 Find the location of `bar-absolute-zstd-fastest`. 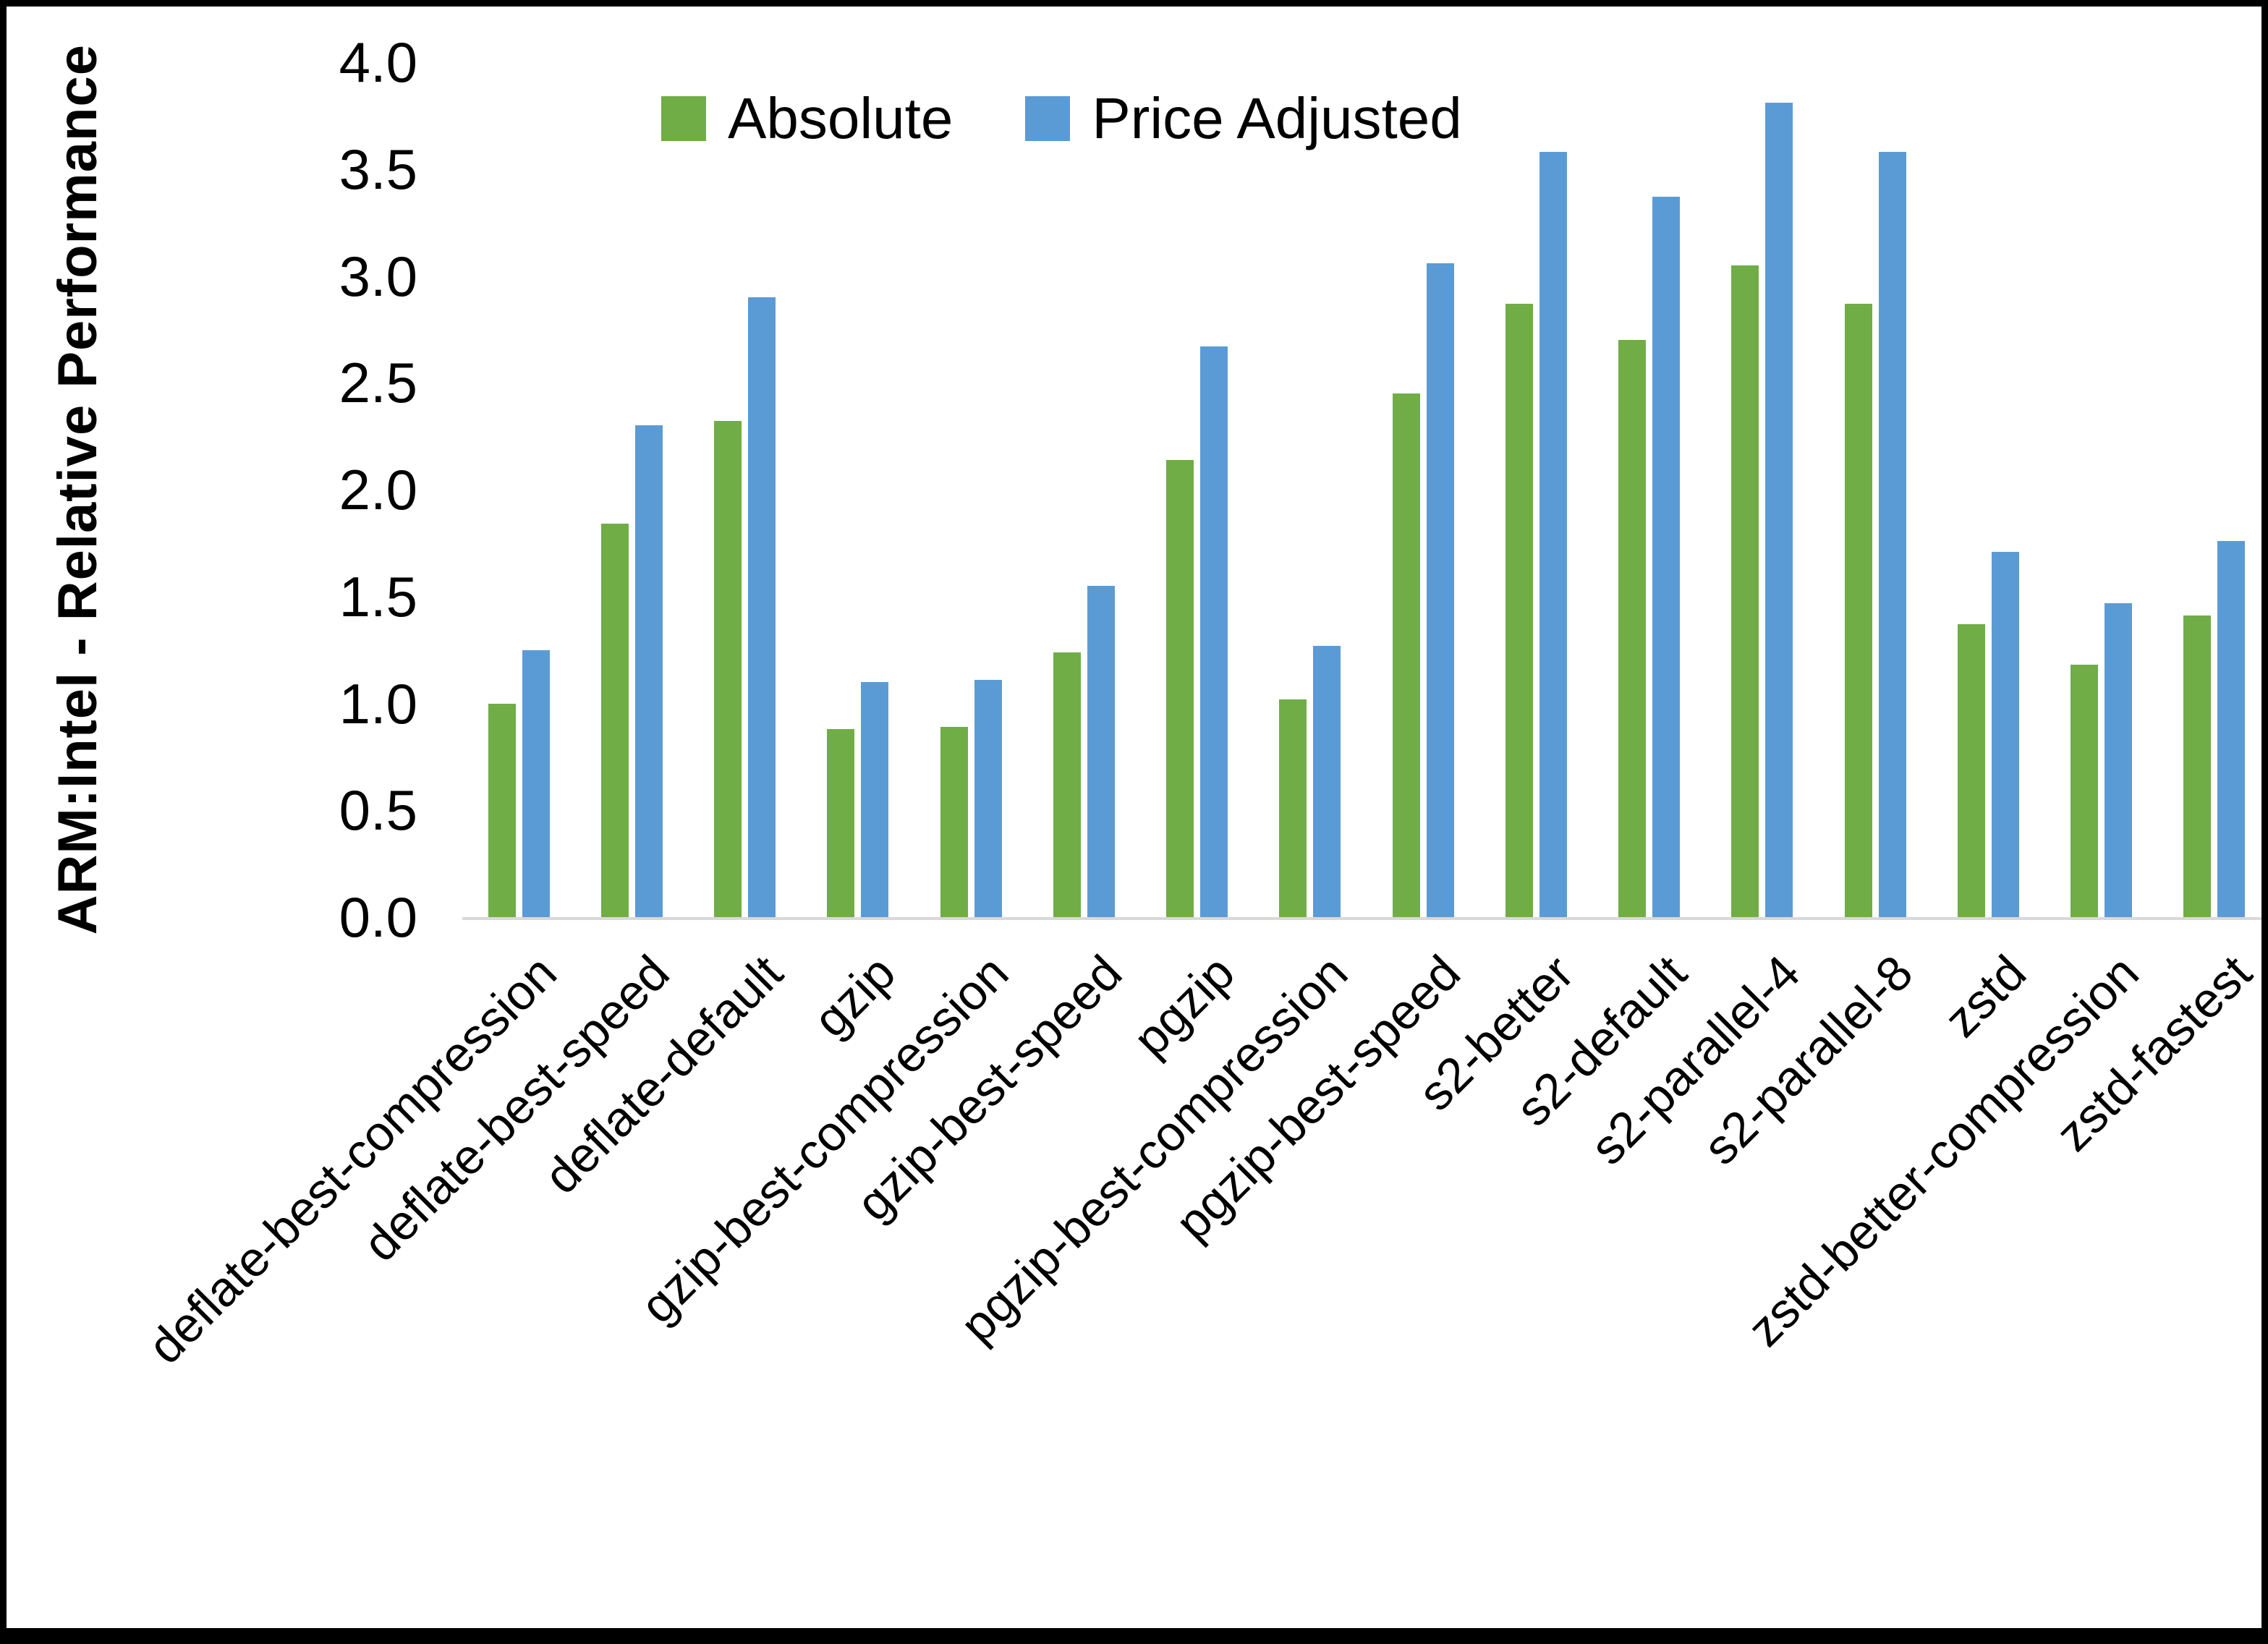

bar-absolute-zstd-fastest is located at coordinates (2197, 766).